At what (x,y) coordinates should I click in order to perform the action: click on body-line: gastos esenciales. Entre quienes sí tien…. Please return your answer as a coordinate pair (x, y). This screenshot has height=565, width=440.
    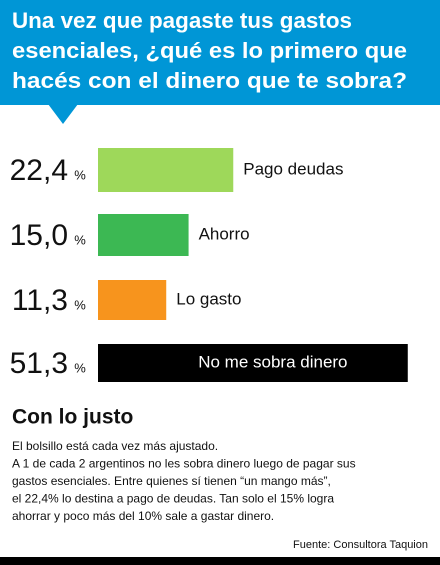
    Looking at the image, I should click on (171, 481).